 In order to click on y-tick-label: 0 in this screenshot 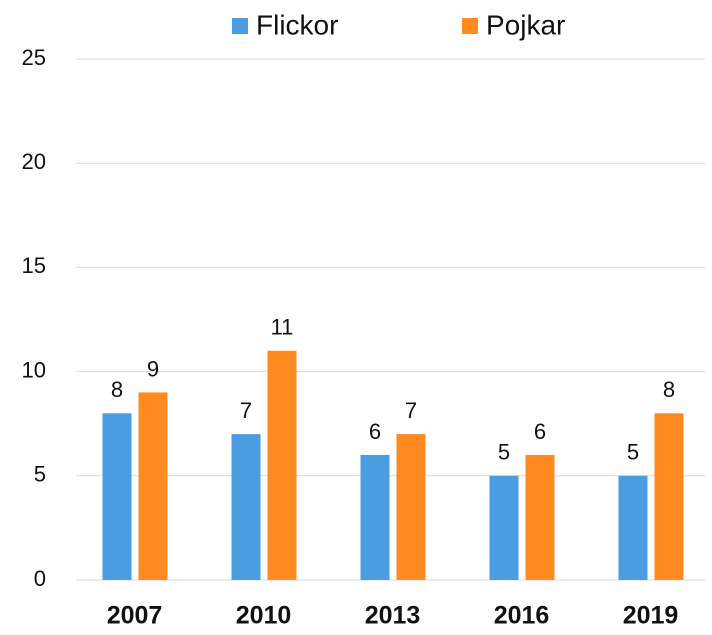, I will do `click(40, 578)`.